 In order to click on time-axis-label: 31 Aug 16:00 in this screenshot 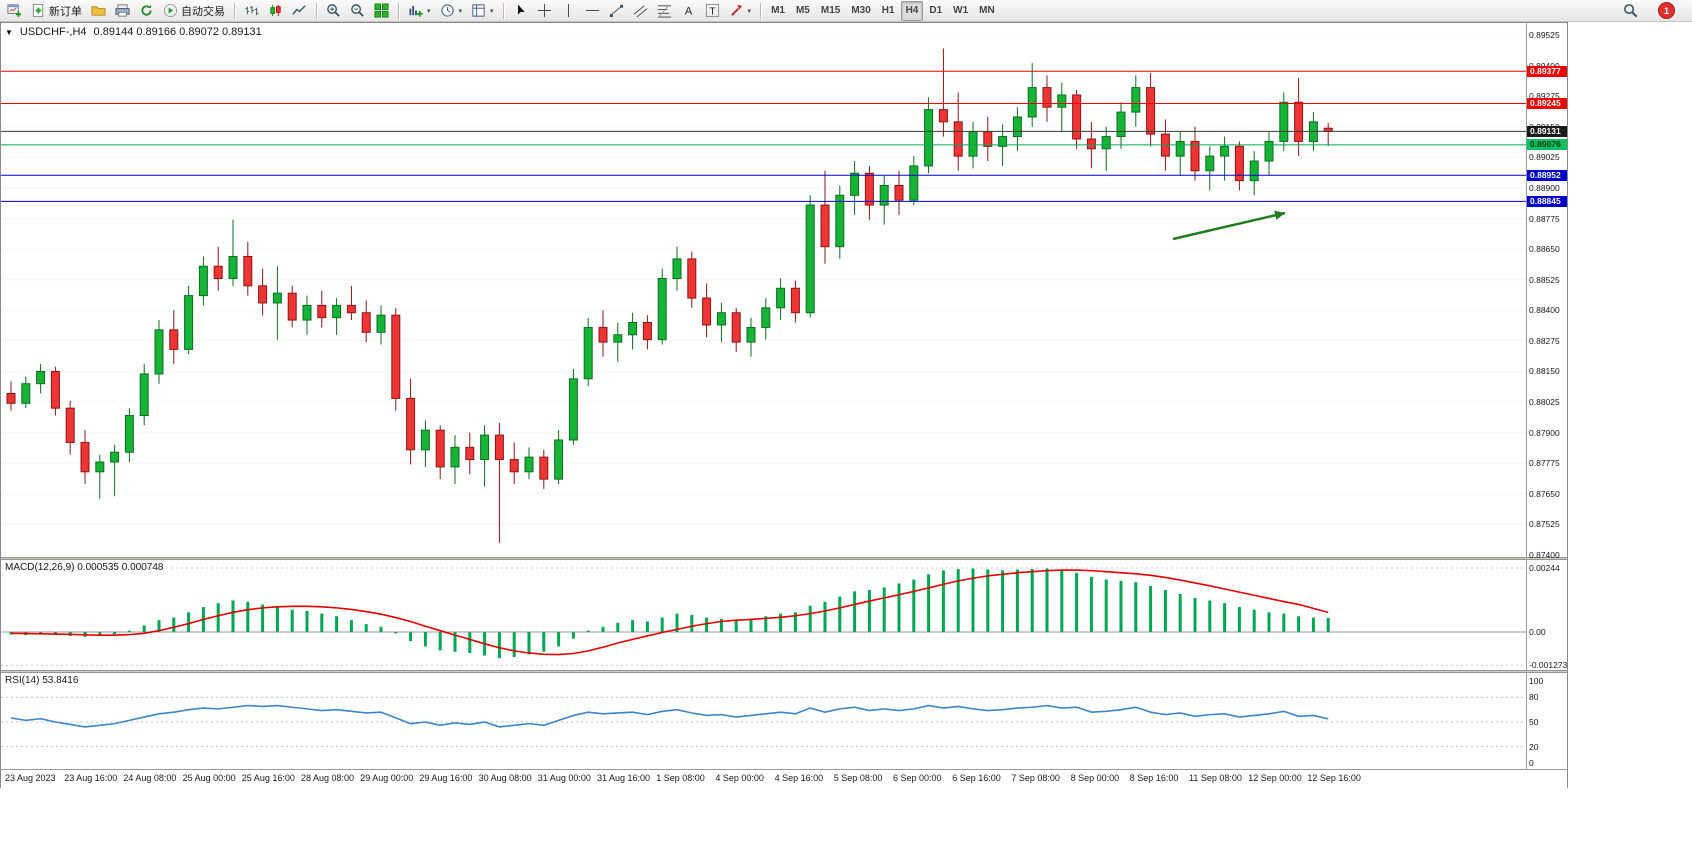, I will do `click(624, 778)`.